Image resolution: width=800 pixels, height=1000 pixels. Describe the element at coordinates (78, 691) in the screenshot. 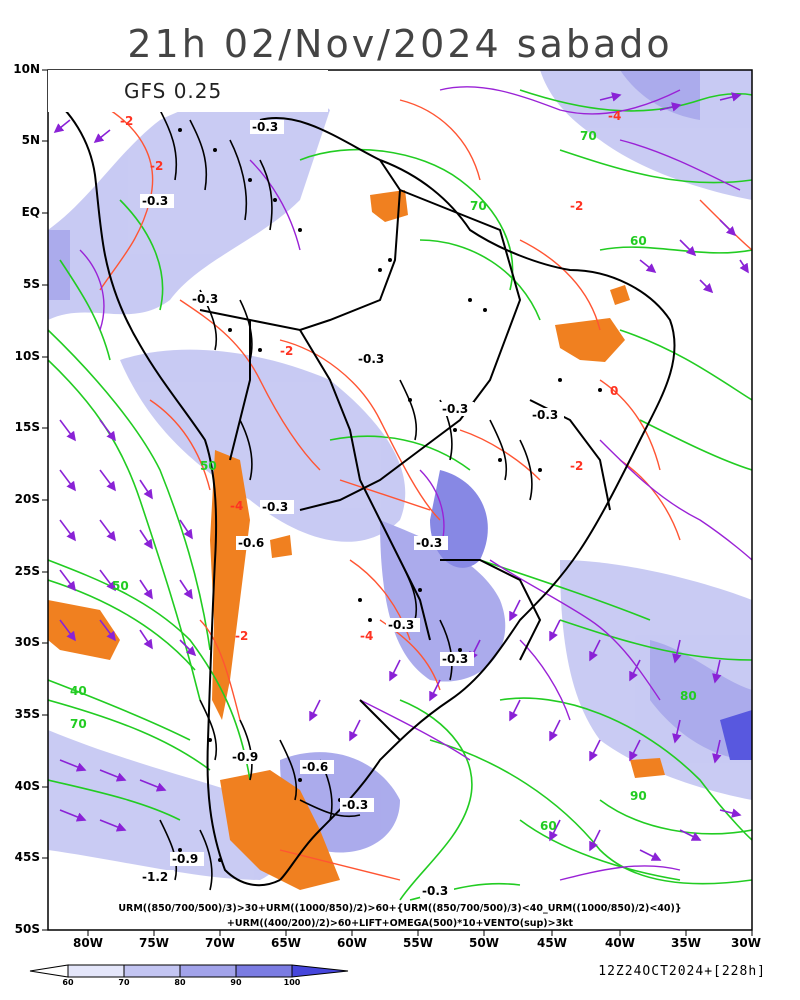

I see `humidity-label: 40` at that location.